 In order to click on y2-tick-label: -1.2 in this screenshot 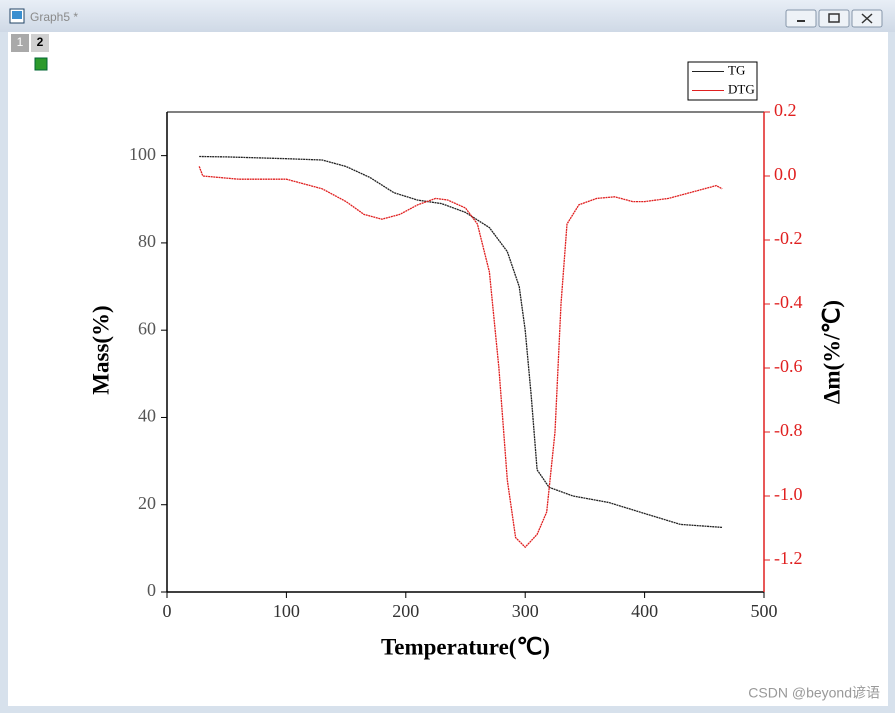, I will do `click(788, 558)`.